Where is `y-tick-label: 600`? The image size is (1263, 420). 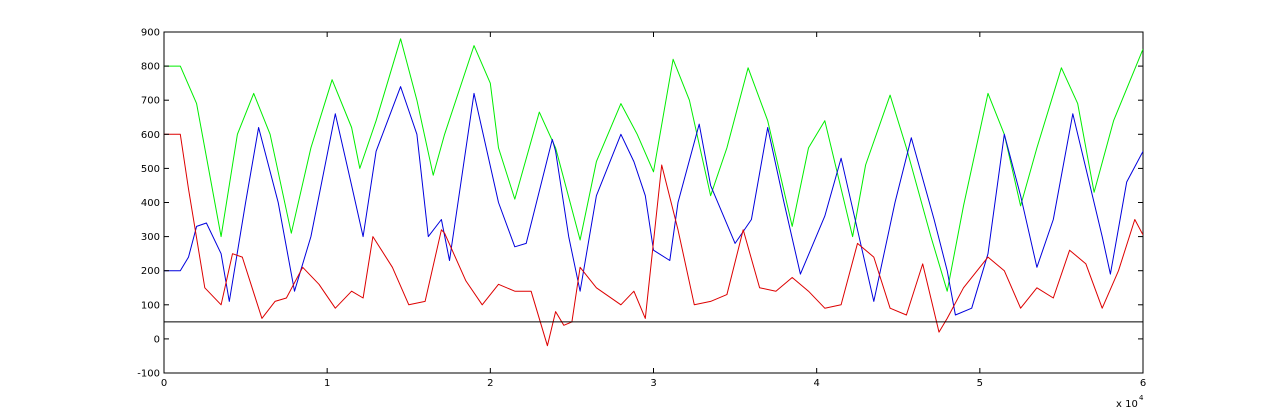
y-tick-label: 600 is located at coordinates (150, 135).